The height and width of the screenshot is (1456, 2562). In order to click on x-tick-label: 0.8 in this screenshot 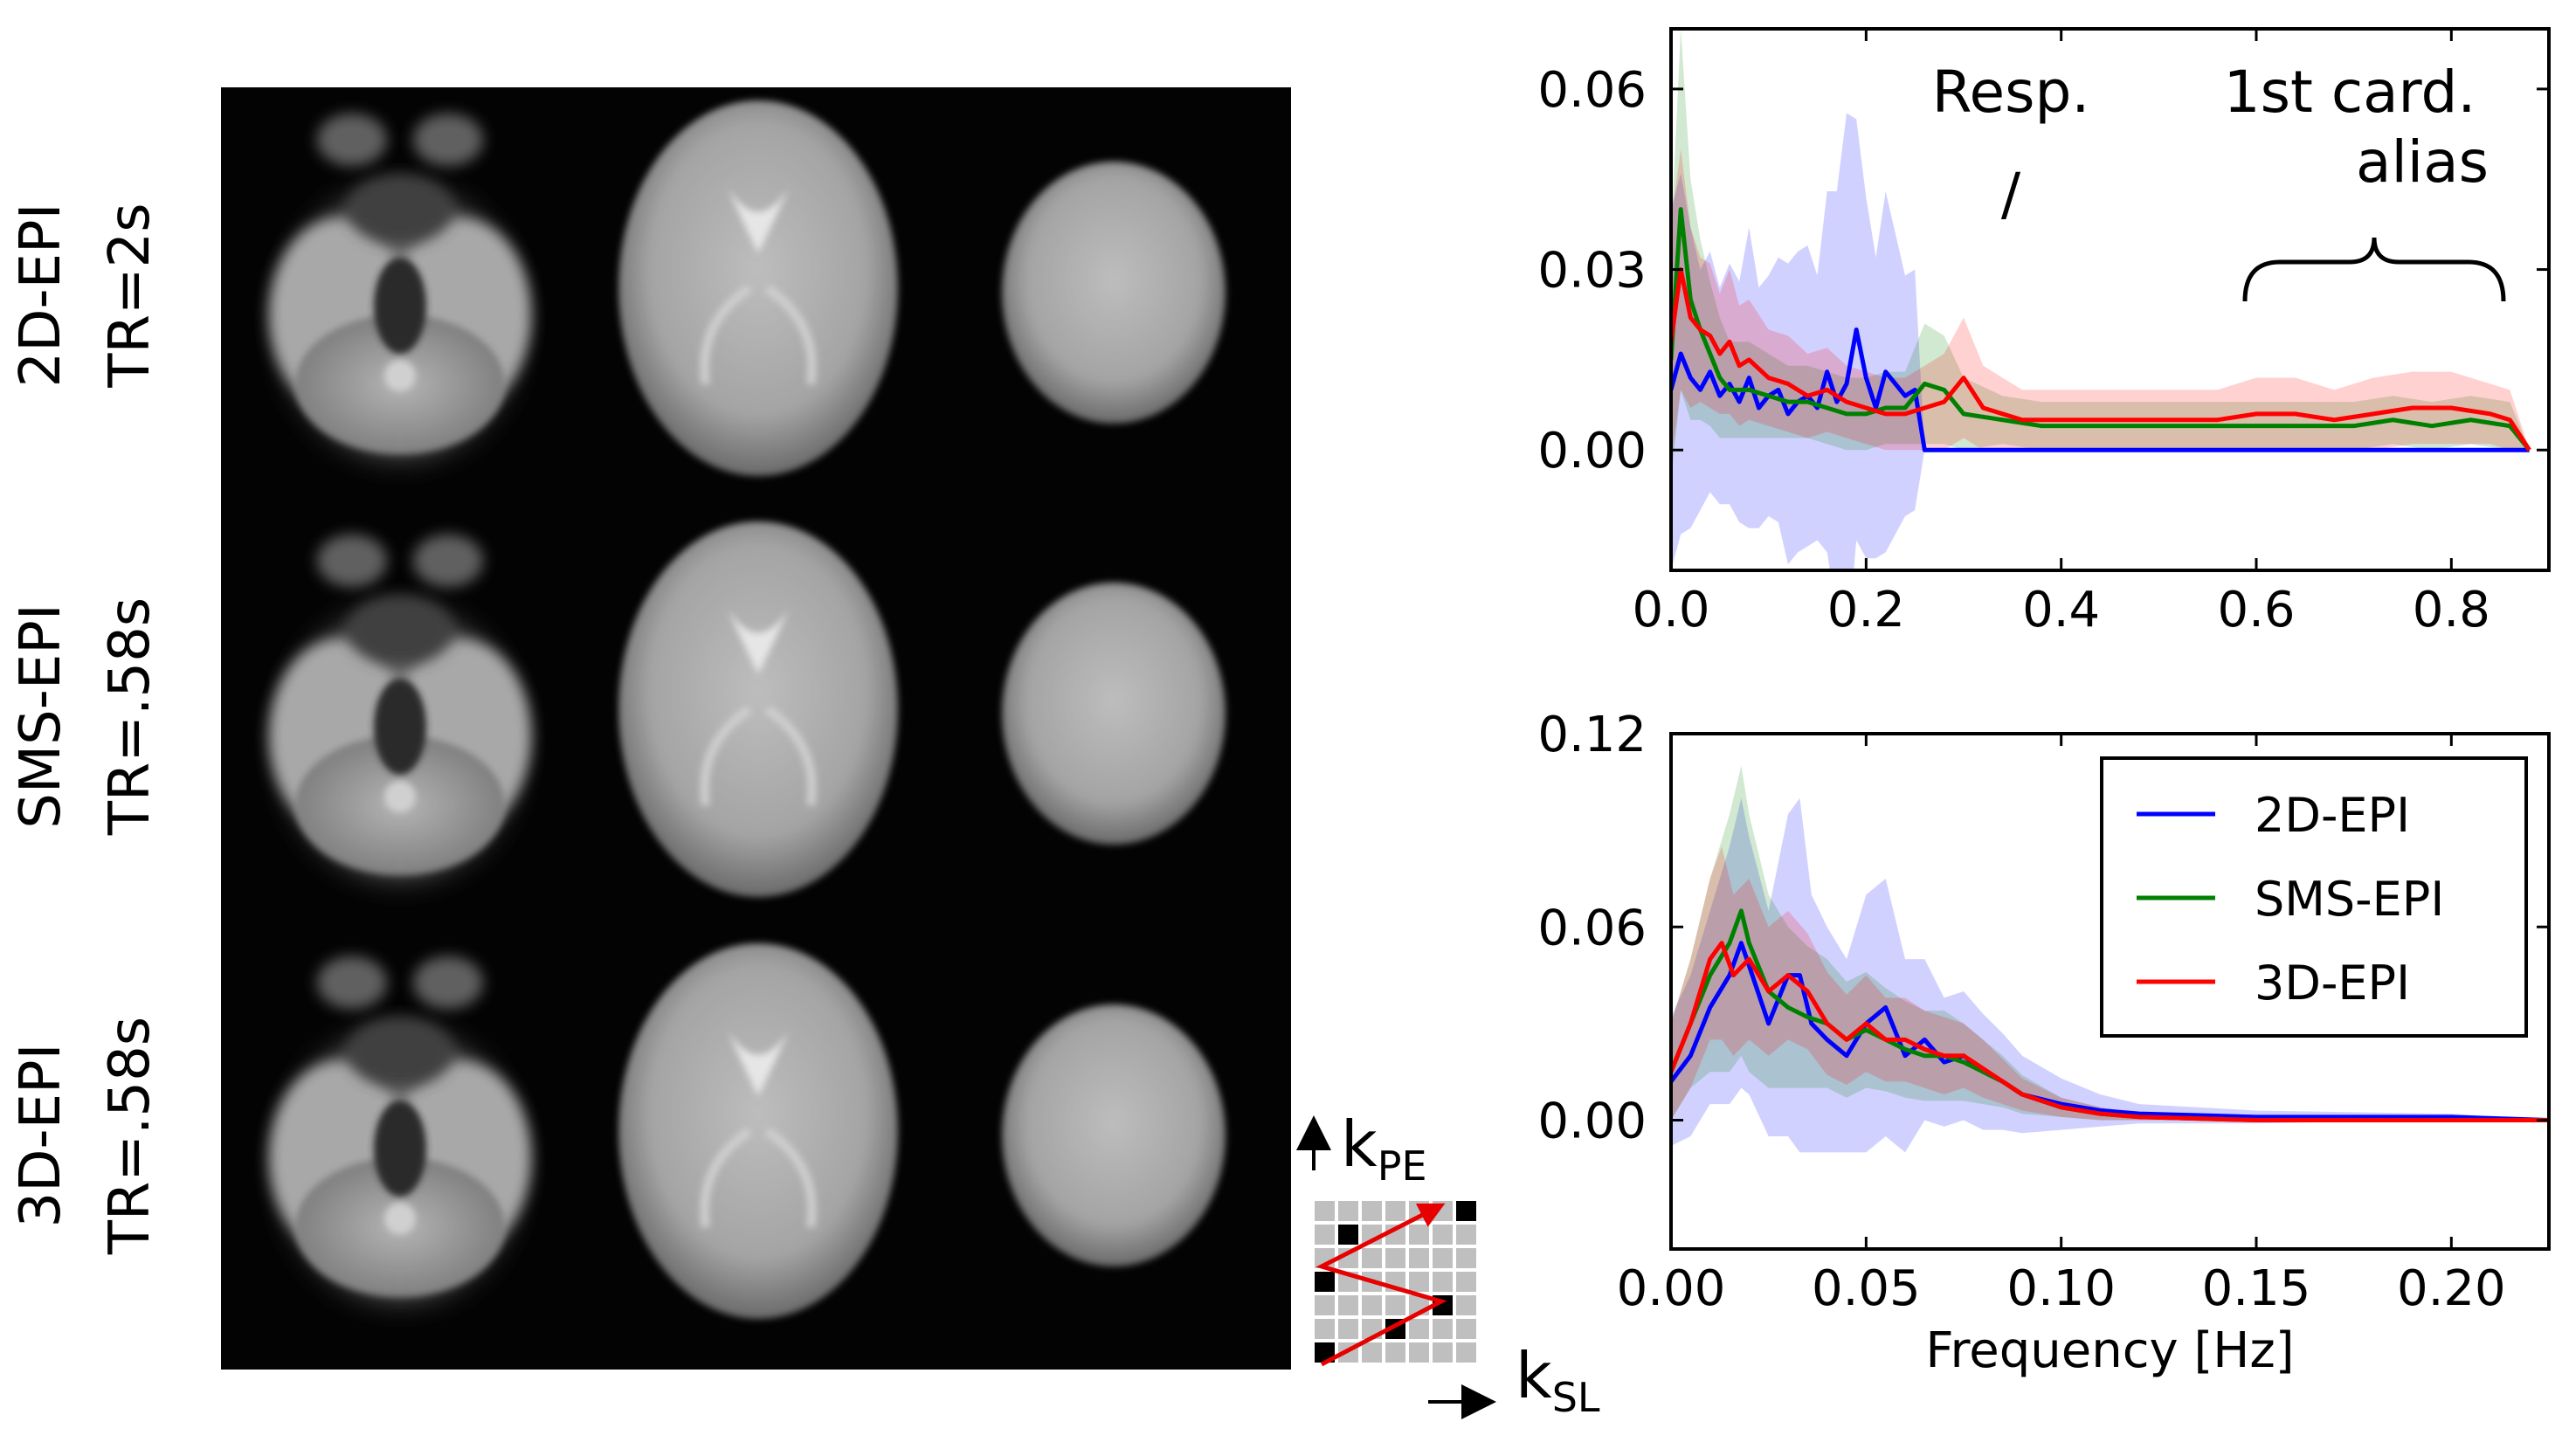, I will do `click(2452, 610)`.